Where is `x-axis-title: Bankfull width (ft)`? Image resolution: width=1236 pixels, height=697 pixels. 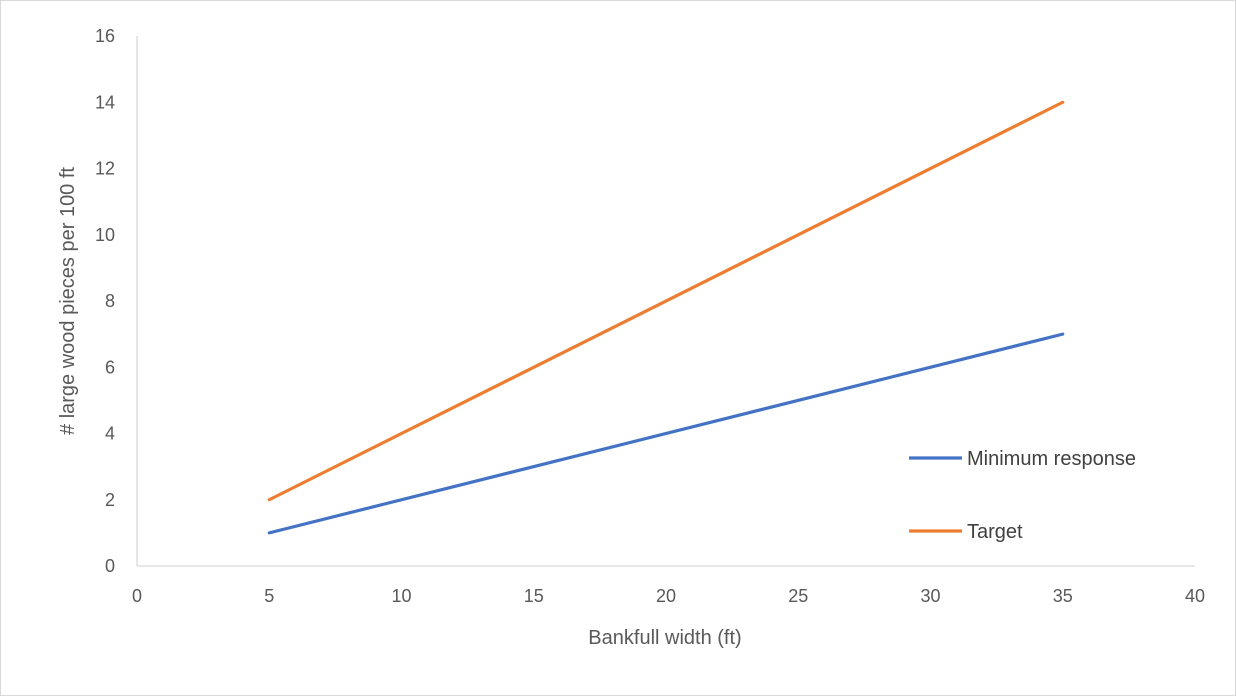 x-axis-title: Bankfull width (ft) is located at coordinates (664, 638).